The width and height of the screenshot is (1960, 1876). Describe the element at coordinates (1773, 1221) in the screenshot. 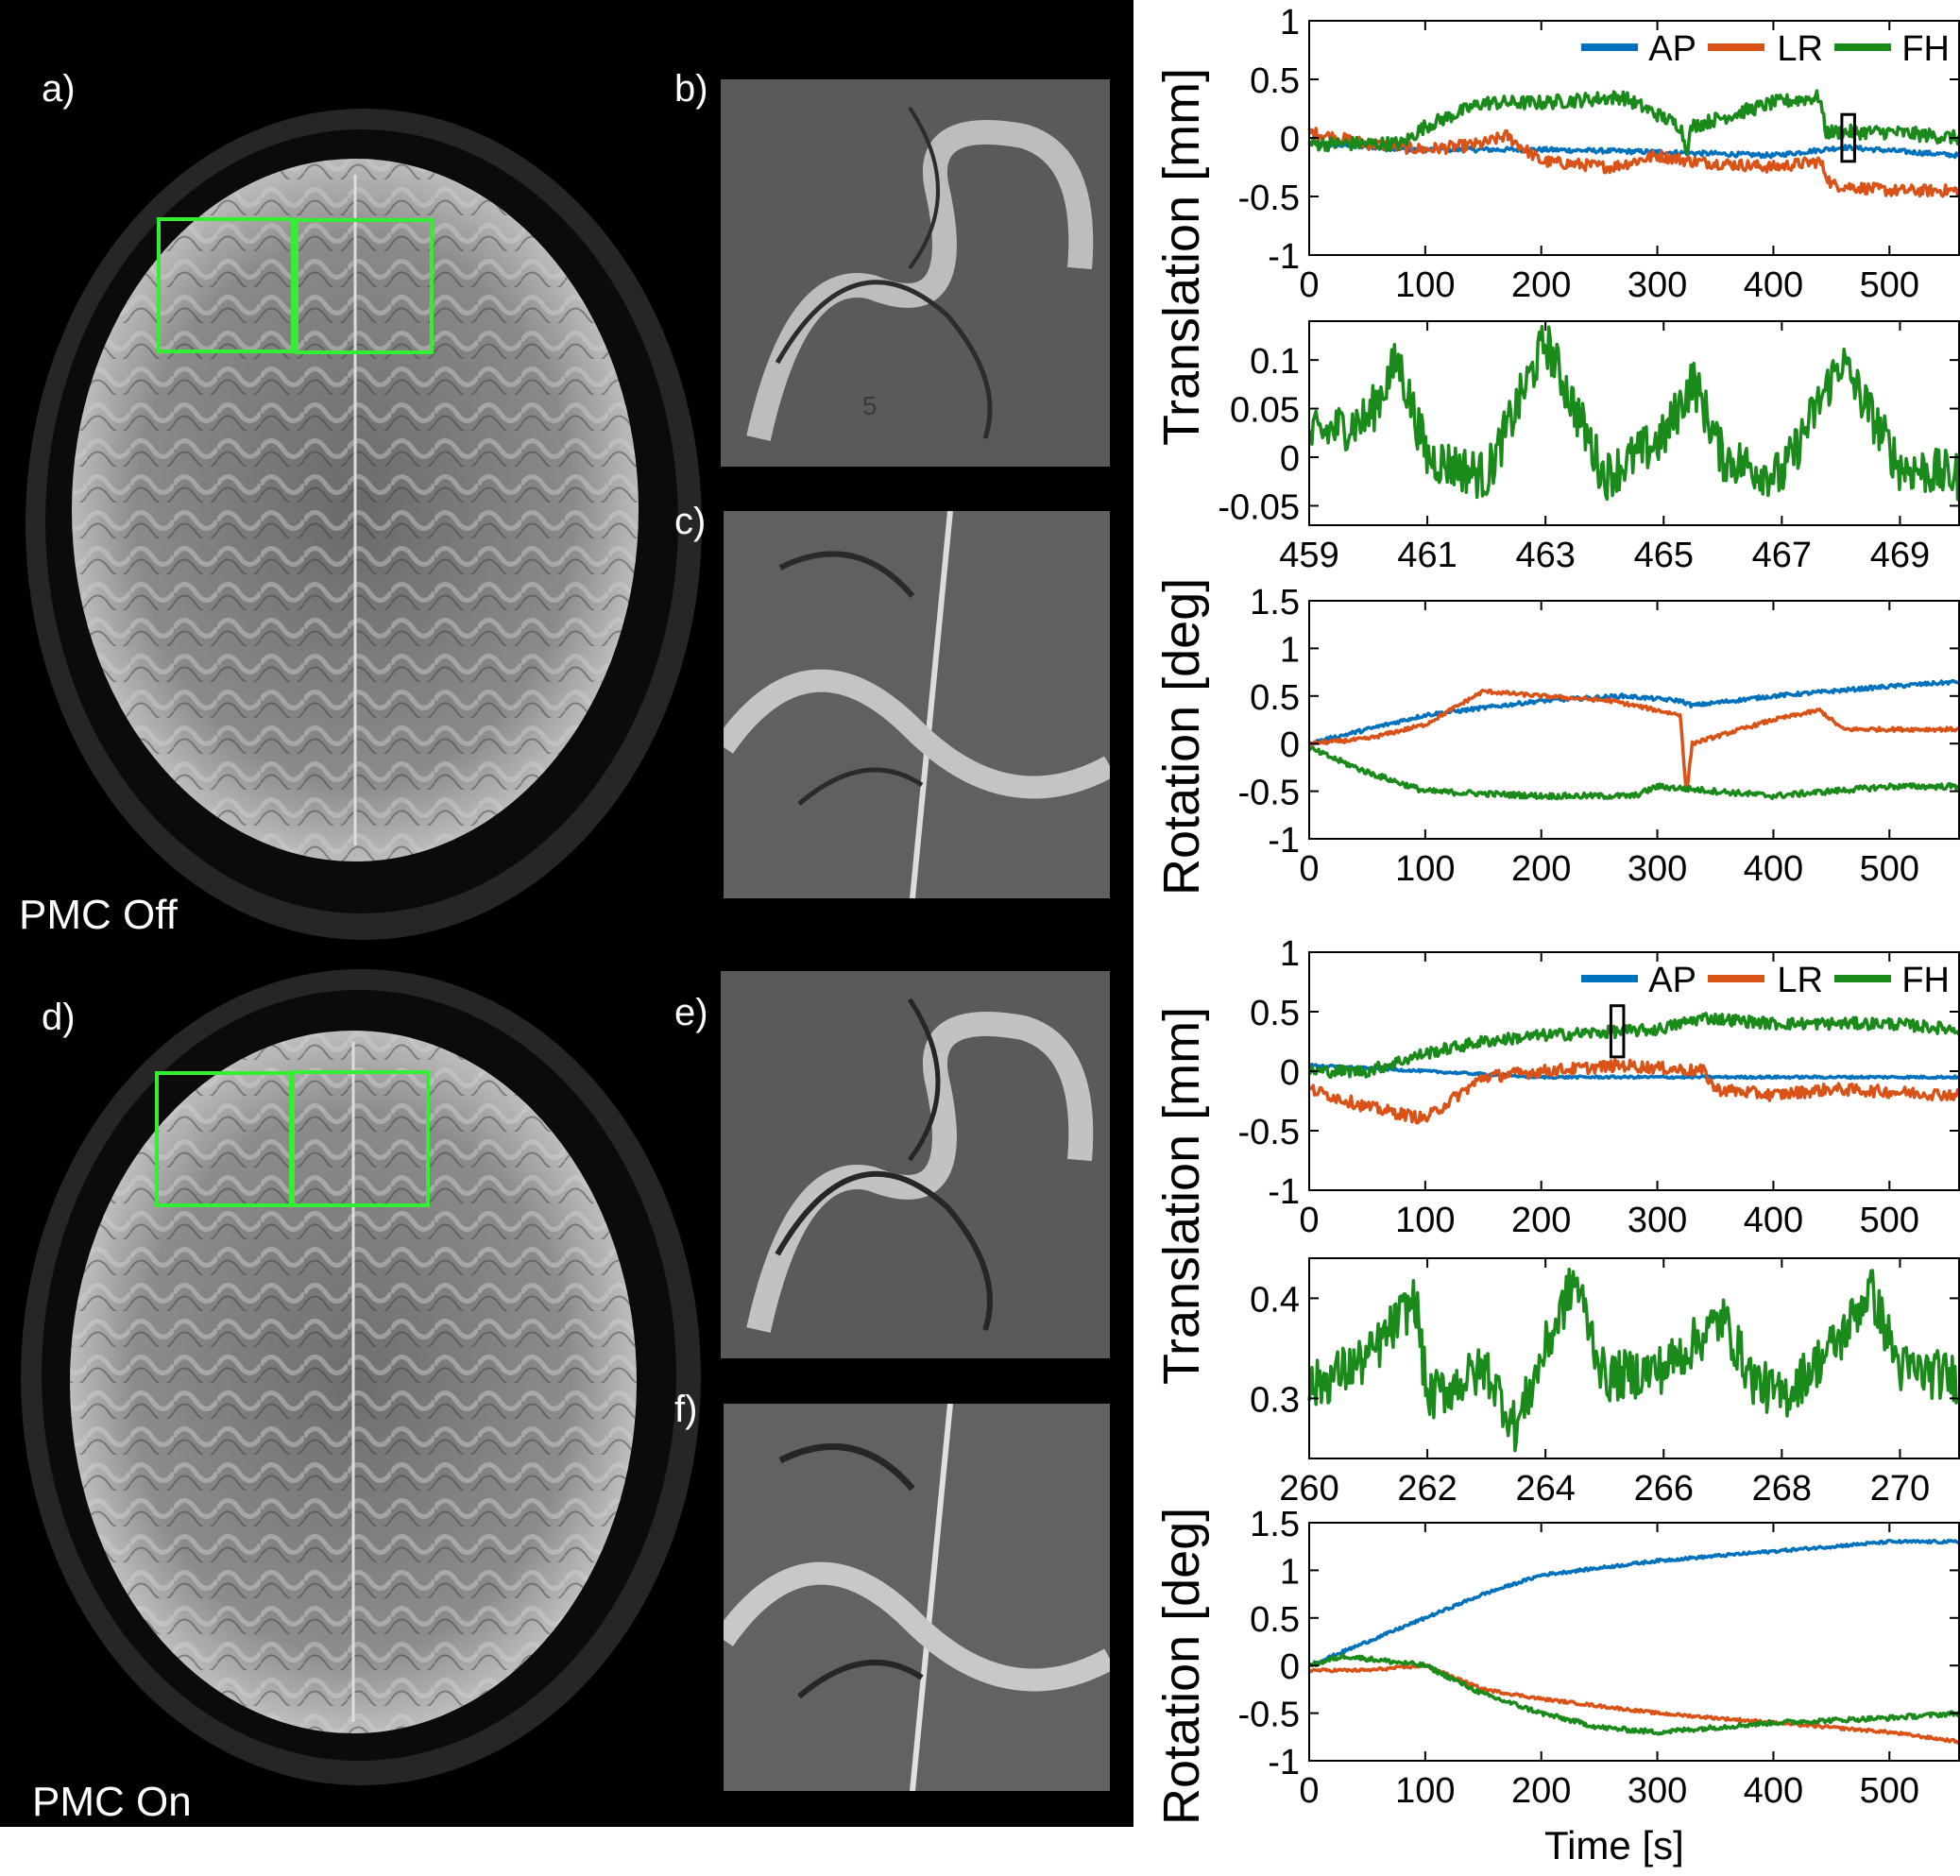

I see `on-translation-xtick-label: 400` at that location.